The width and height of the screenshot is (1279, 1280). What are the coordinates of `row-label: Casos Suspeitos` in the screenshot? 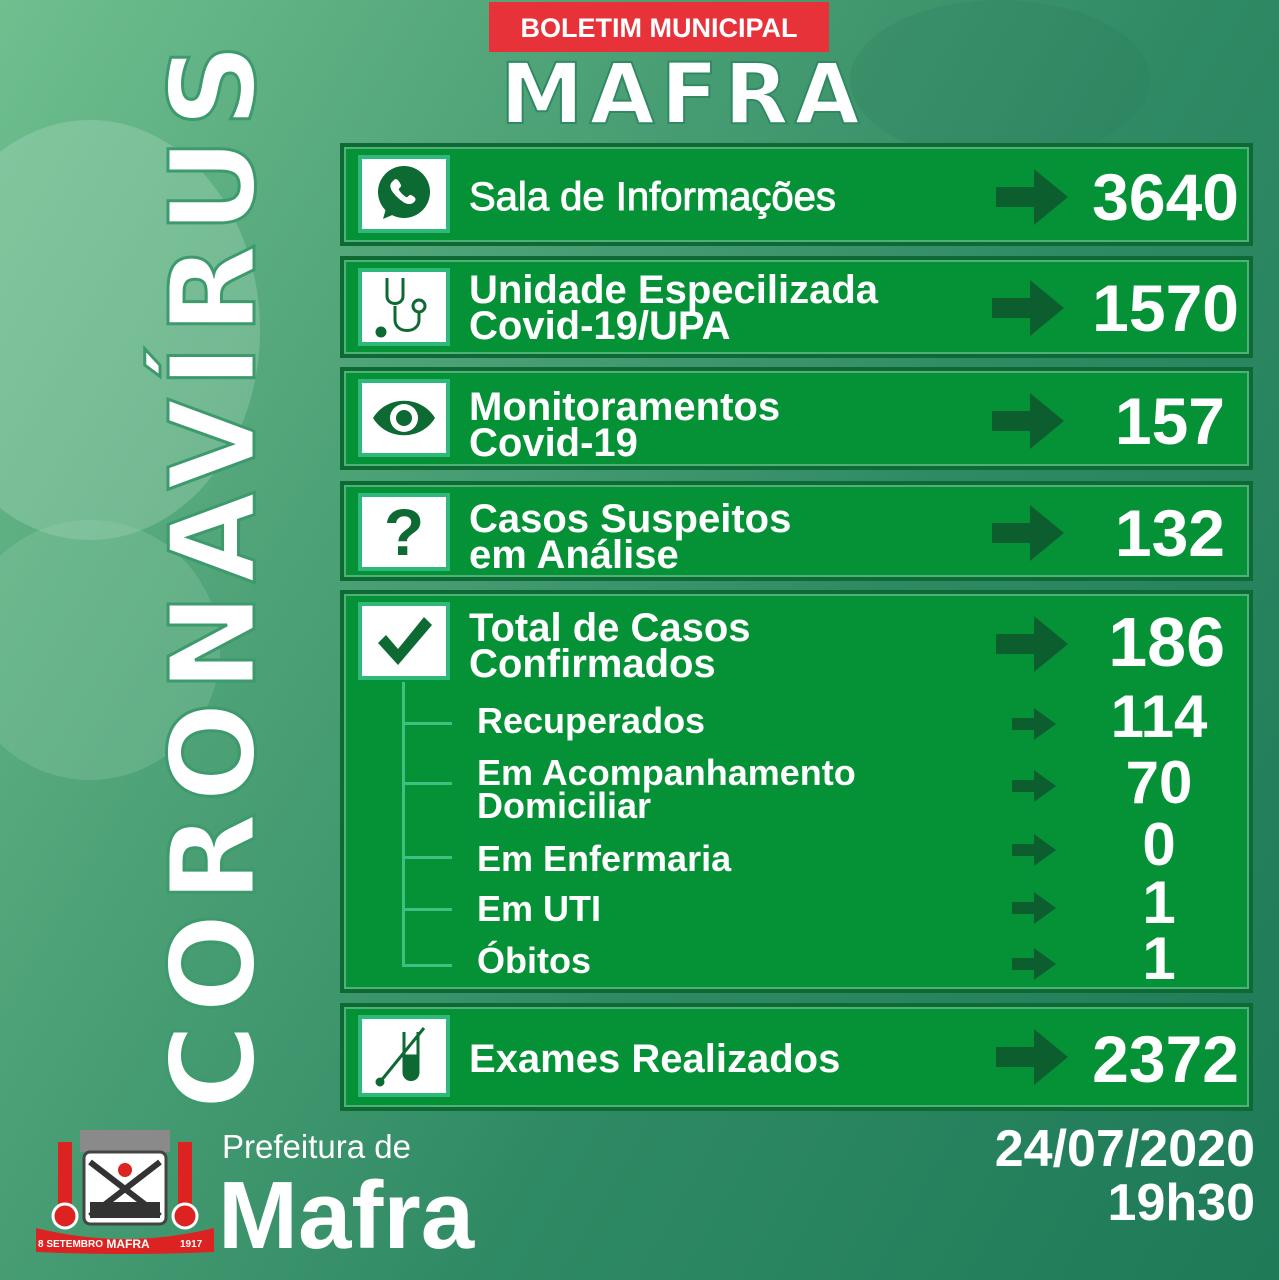 It's located at (630, 519).